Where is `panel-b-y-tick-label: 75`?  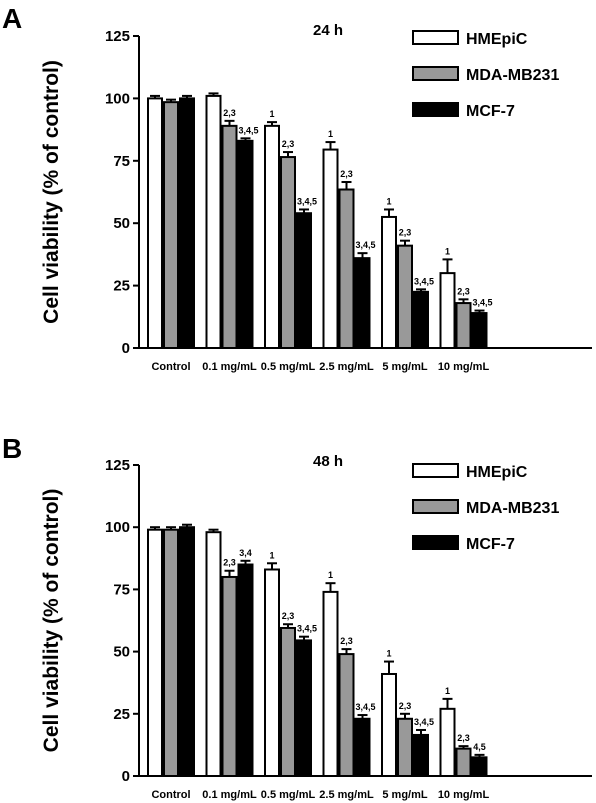
panel-b-y-tick-label: 75 is located at coordinates (121, 589).